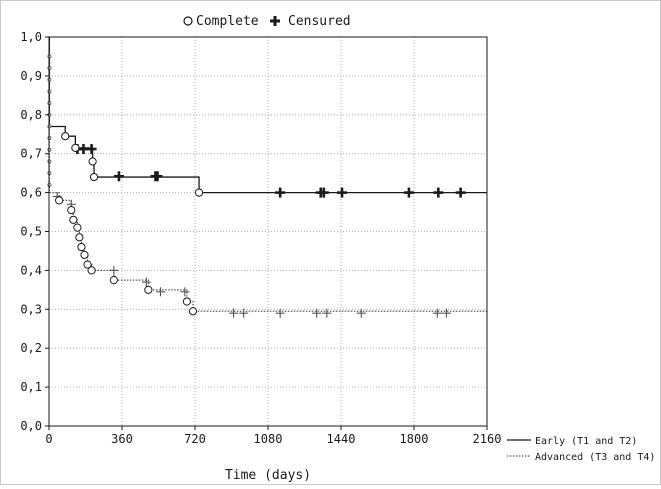 This screenshot has height=489, width=661. Describe the element at coordinates (586, 441) in the screenshot. I see `legend-label-early: Early (T1 and T2)` at that location.